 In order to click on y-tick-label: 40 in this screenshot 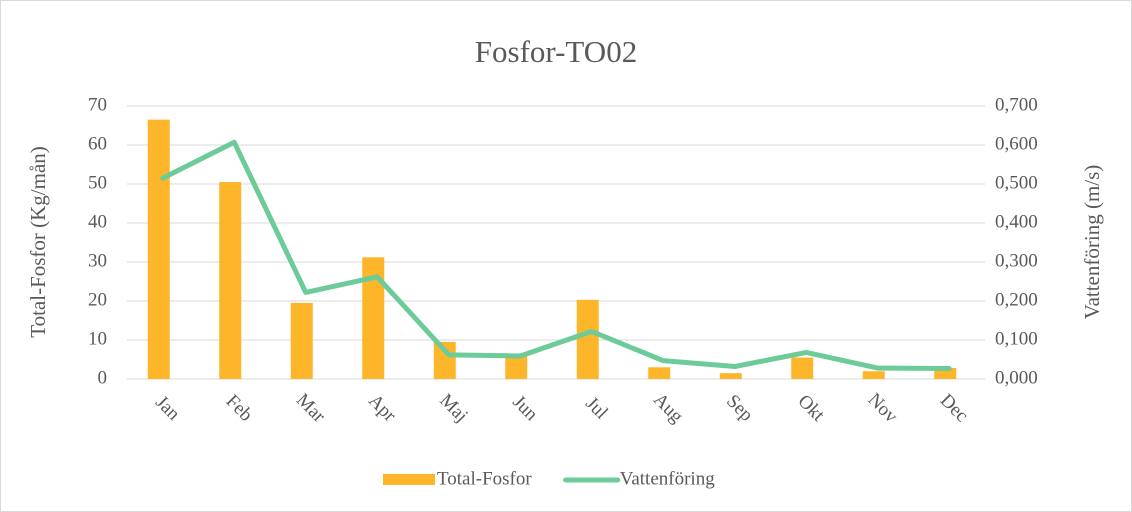, I will do `click(97, 221)`.